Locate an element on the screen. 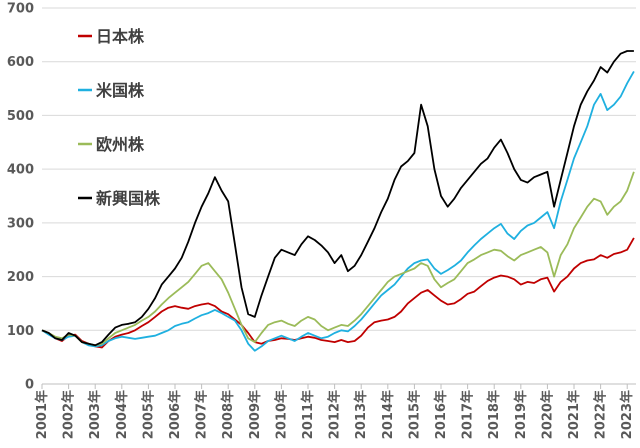 The height and width of the screenshot is (448, 640). x-tick-label: 2021年 is located at coordinates (574, 414).